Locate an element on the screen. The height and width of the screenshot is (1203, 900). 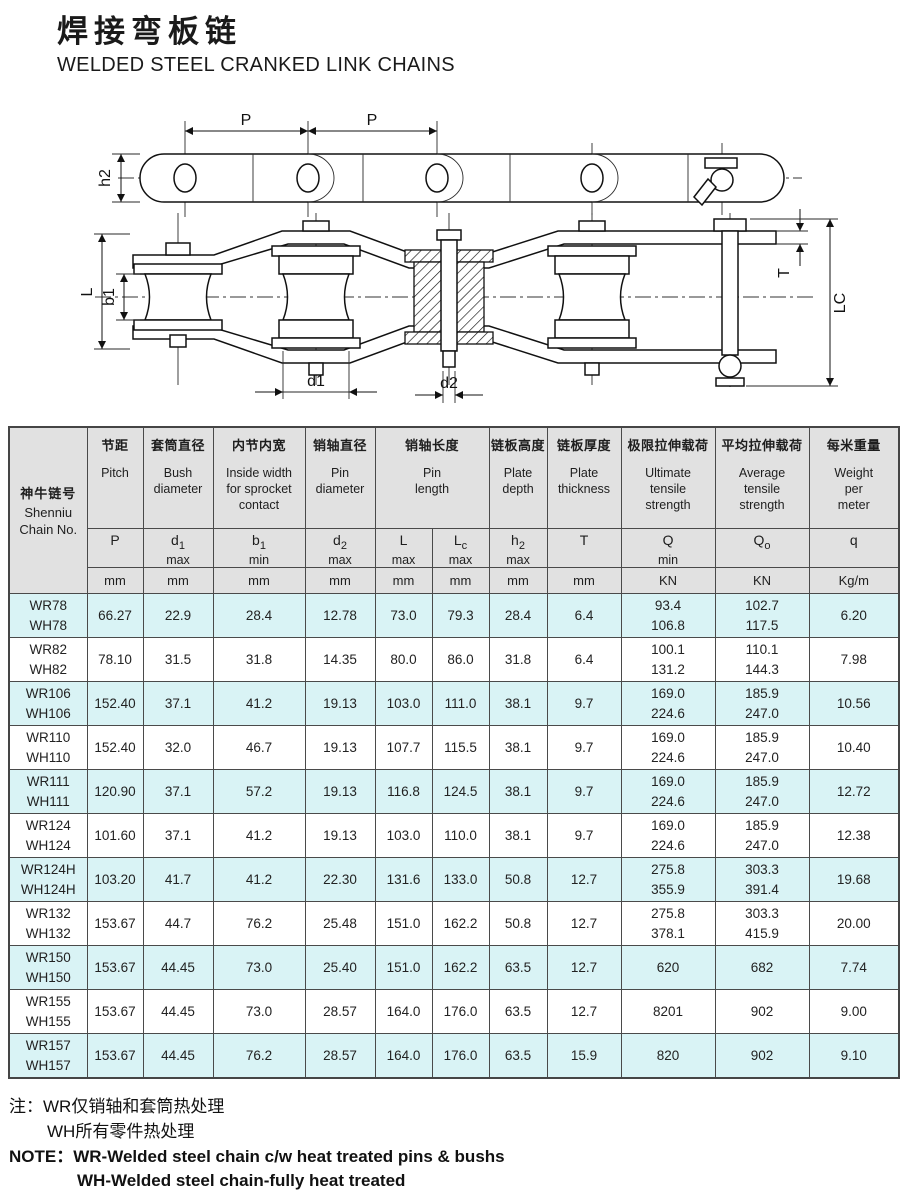
chain-no-header: 神牛链号 Shenniu Chain No. is located at coordinates (48, 510).